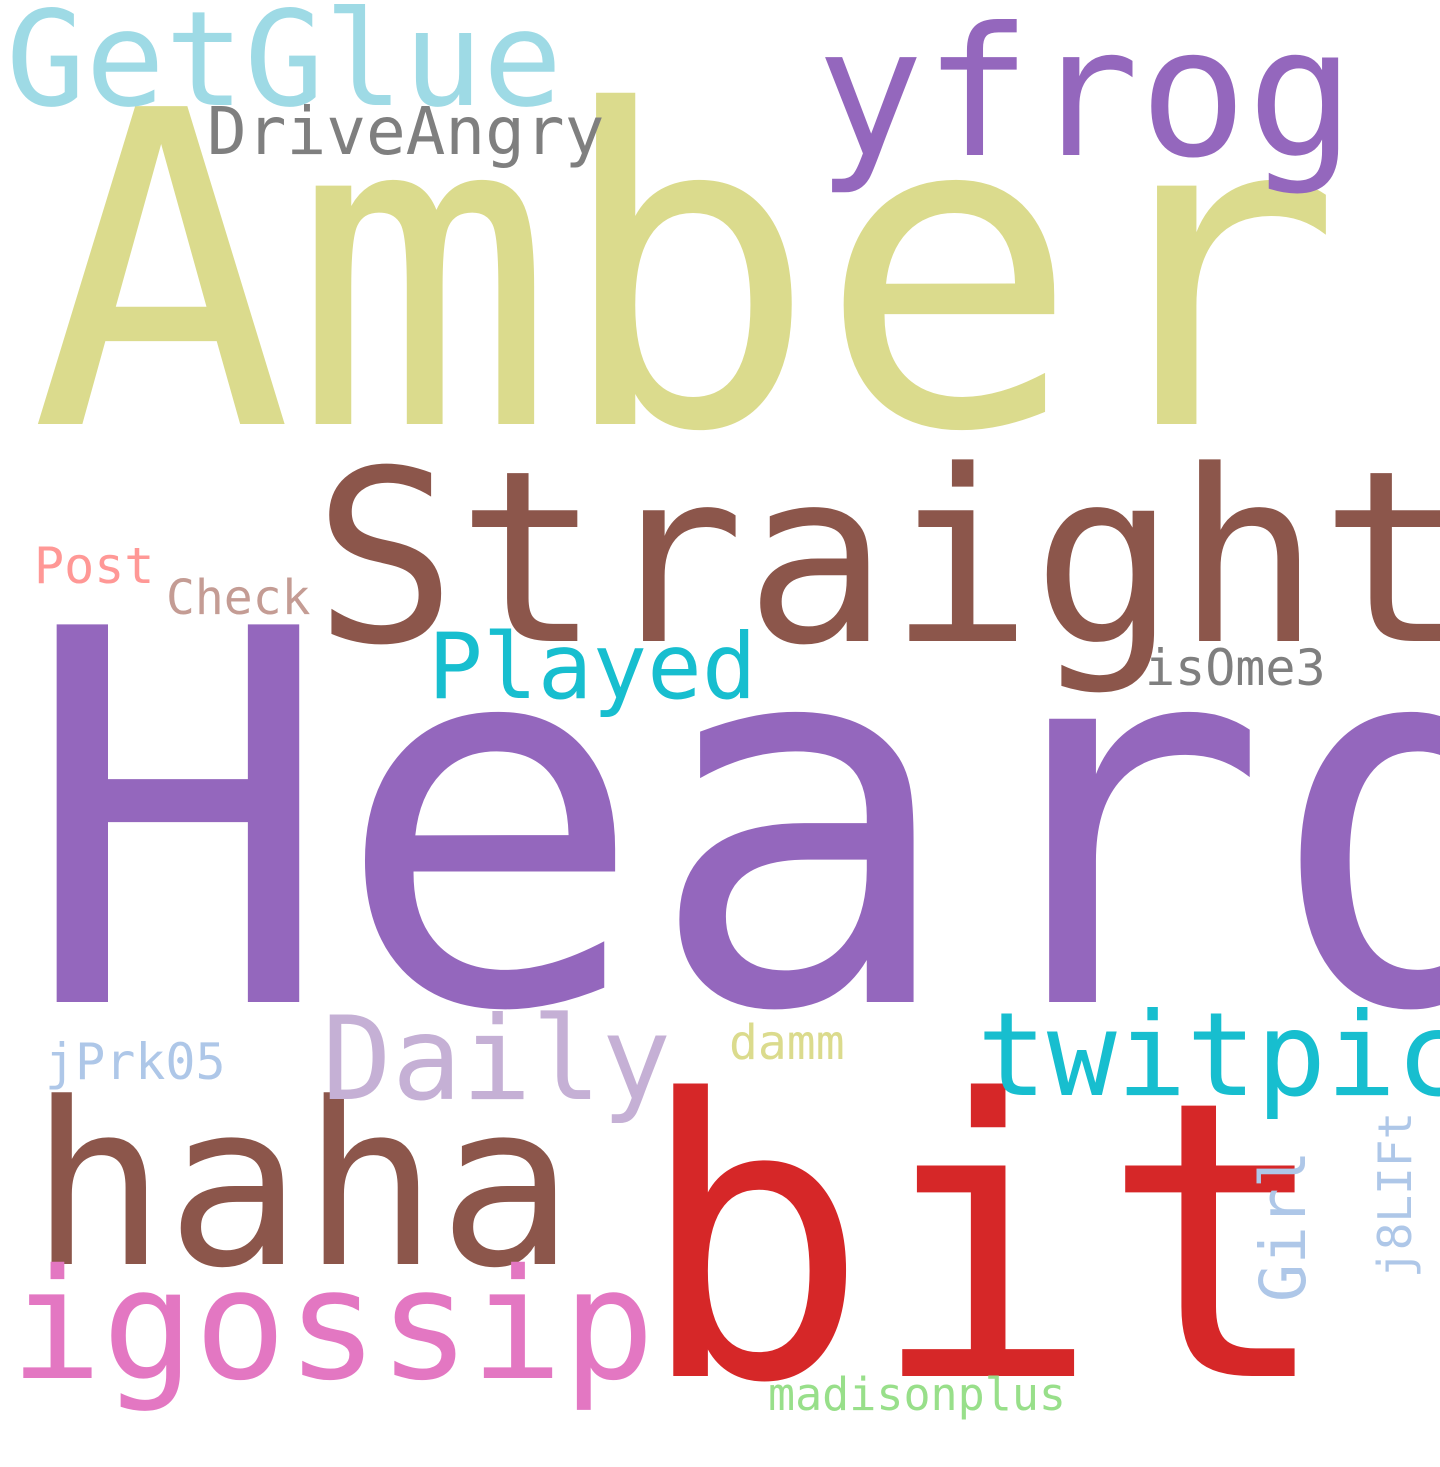 The width and height of the screenshot is (1440, 1467). I want to click on word-driveangry: DriveAngry, so click(406, 131).